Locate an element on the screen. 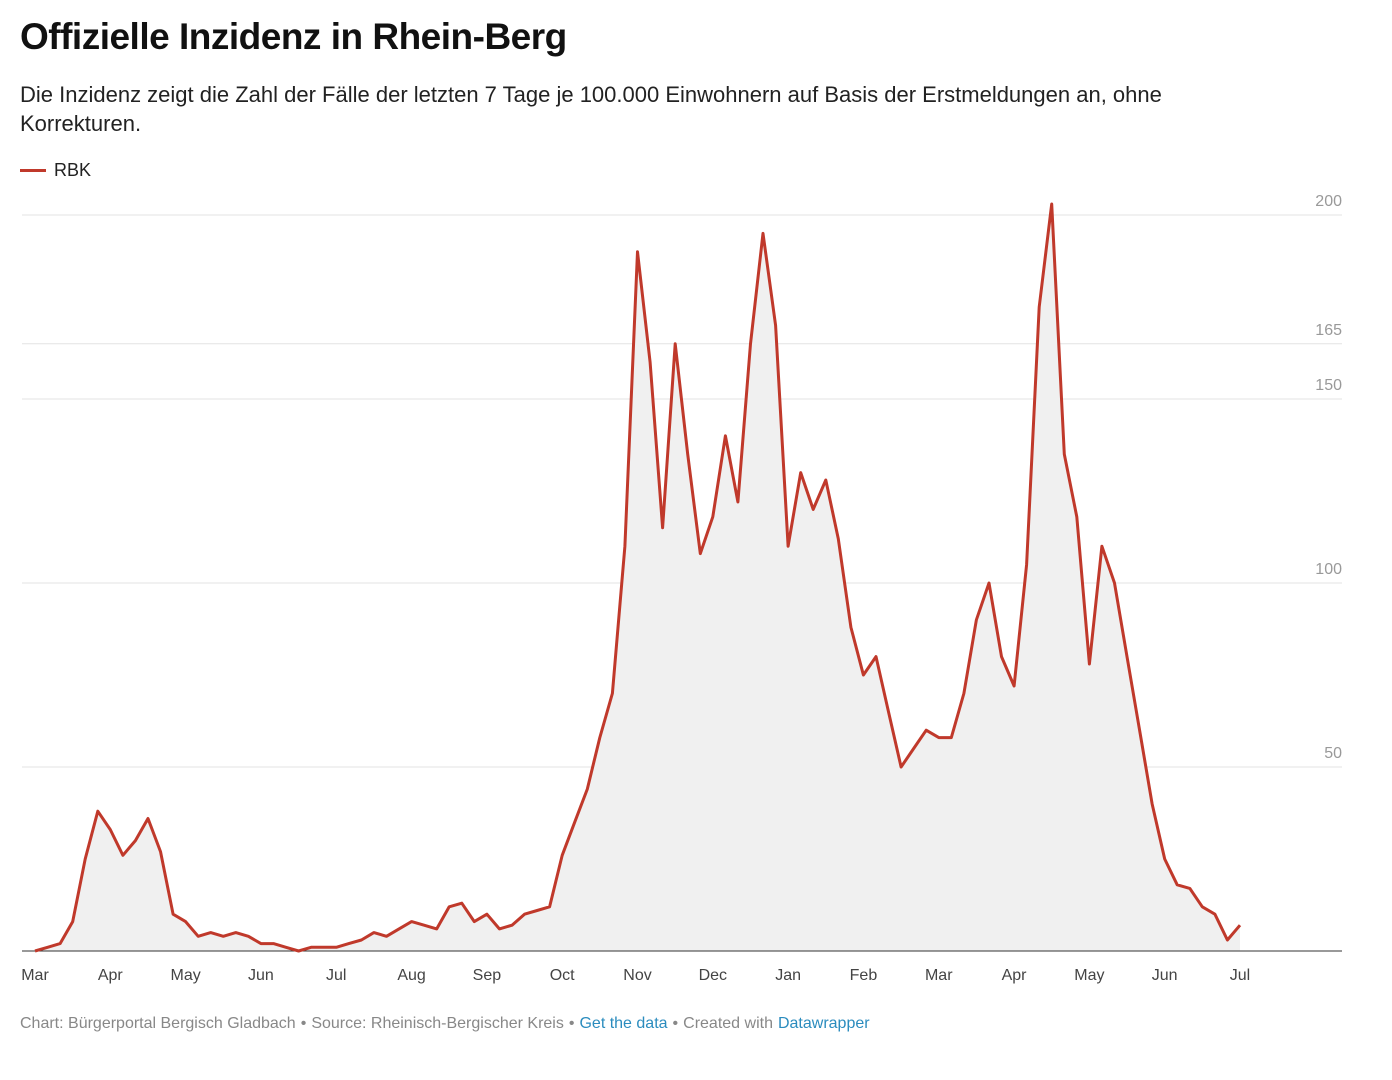 The height and width of the screenshot is (1080, 1392). x-tick-label: Feb is located at coordinates (864, 975).